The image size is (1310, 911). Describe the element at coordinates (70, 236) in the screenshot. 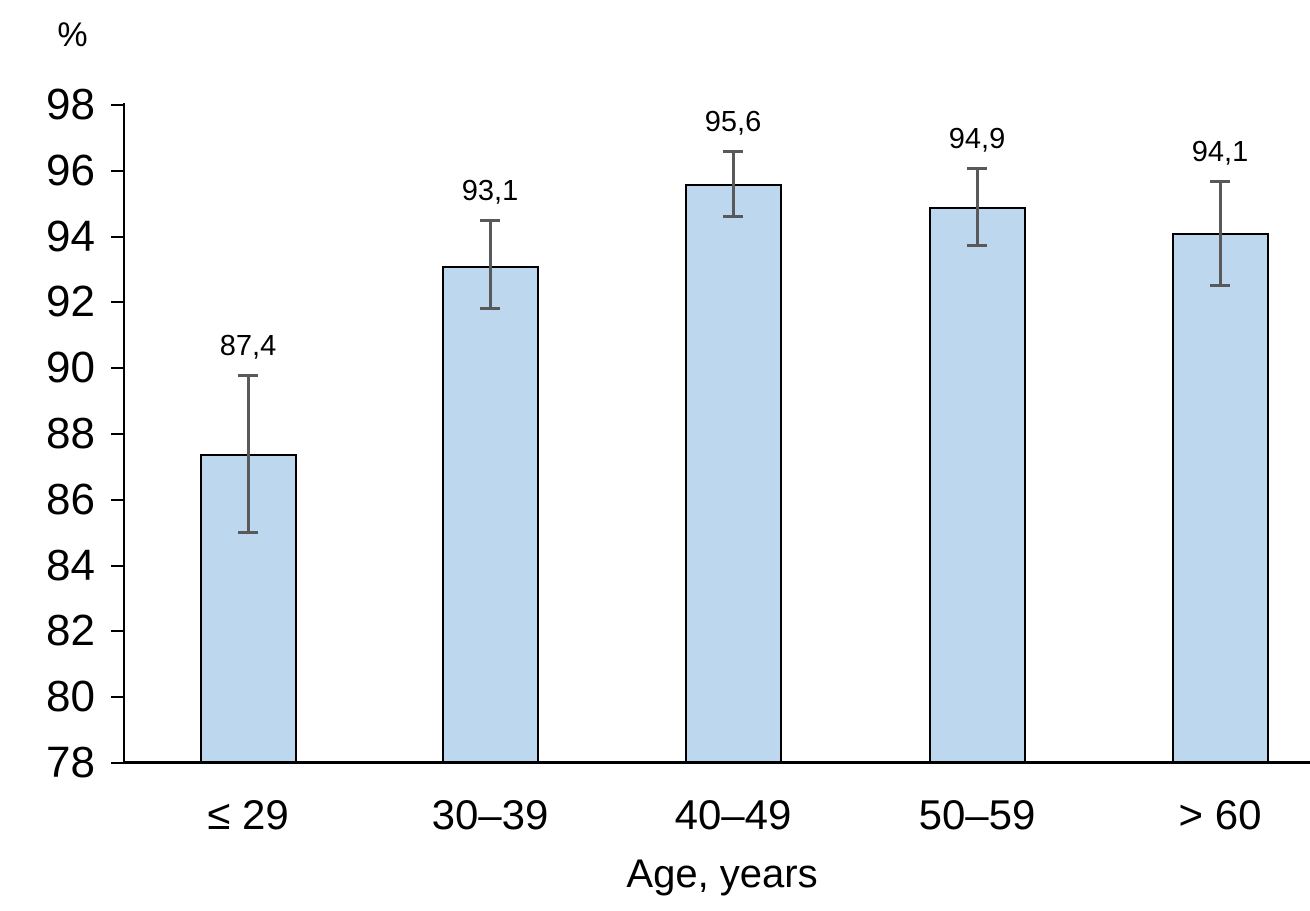

I see `y-tick-label: 94` at that location.